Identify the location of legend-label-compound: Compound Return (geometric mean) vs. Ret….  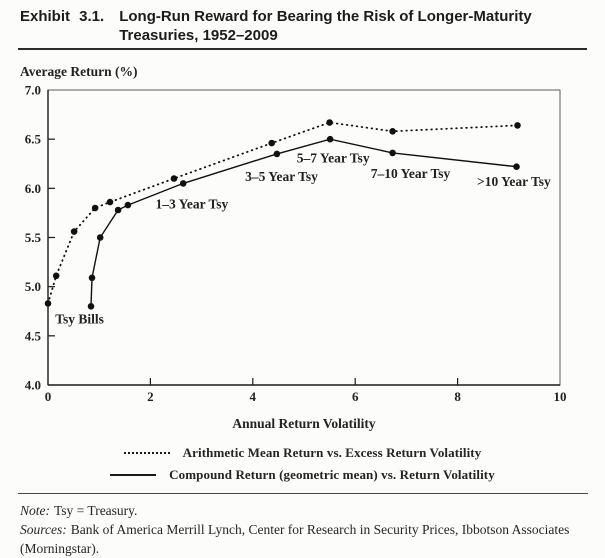
(332, 474).